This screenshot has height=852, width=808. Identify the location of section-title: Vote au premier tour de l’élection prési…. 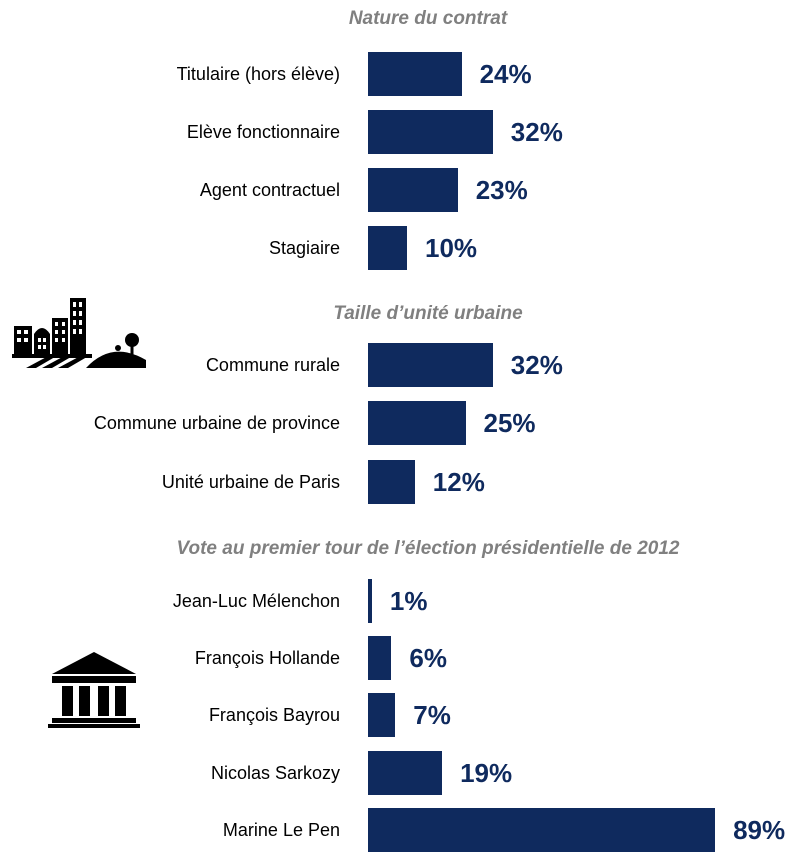
(428, 548).